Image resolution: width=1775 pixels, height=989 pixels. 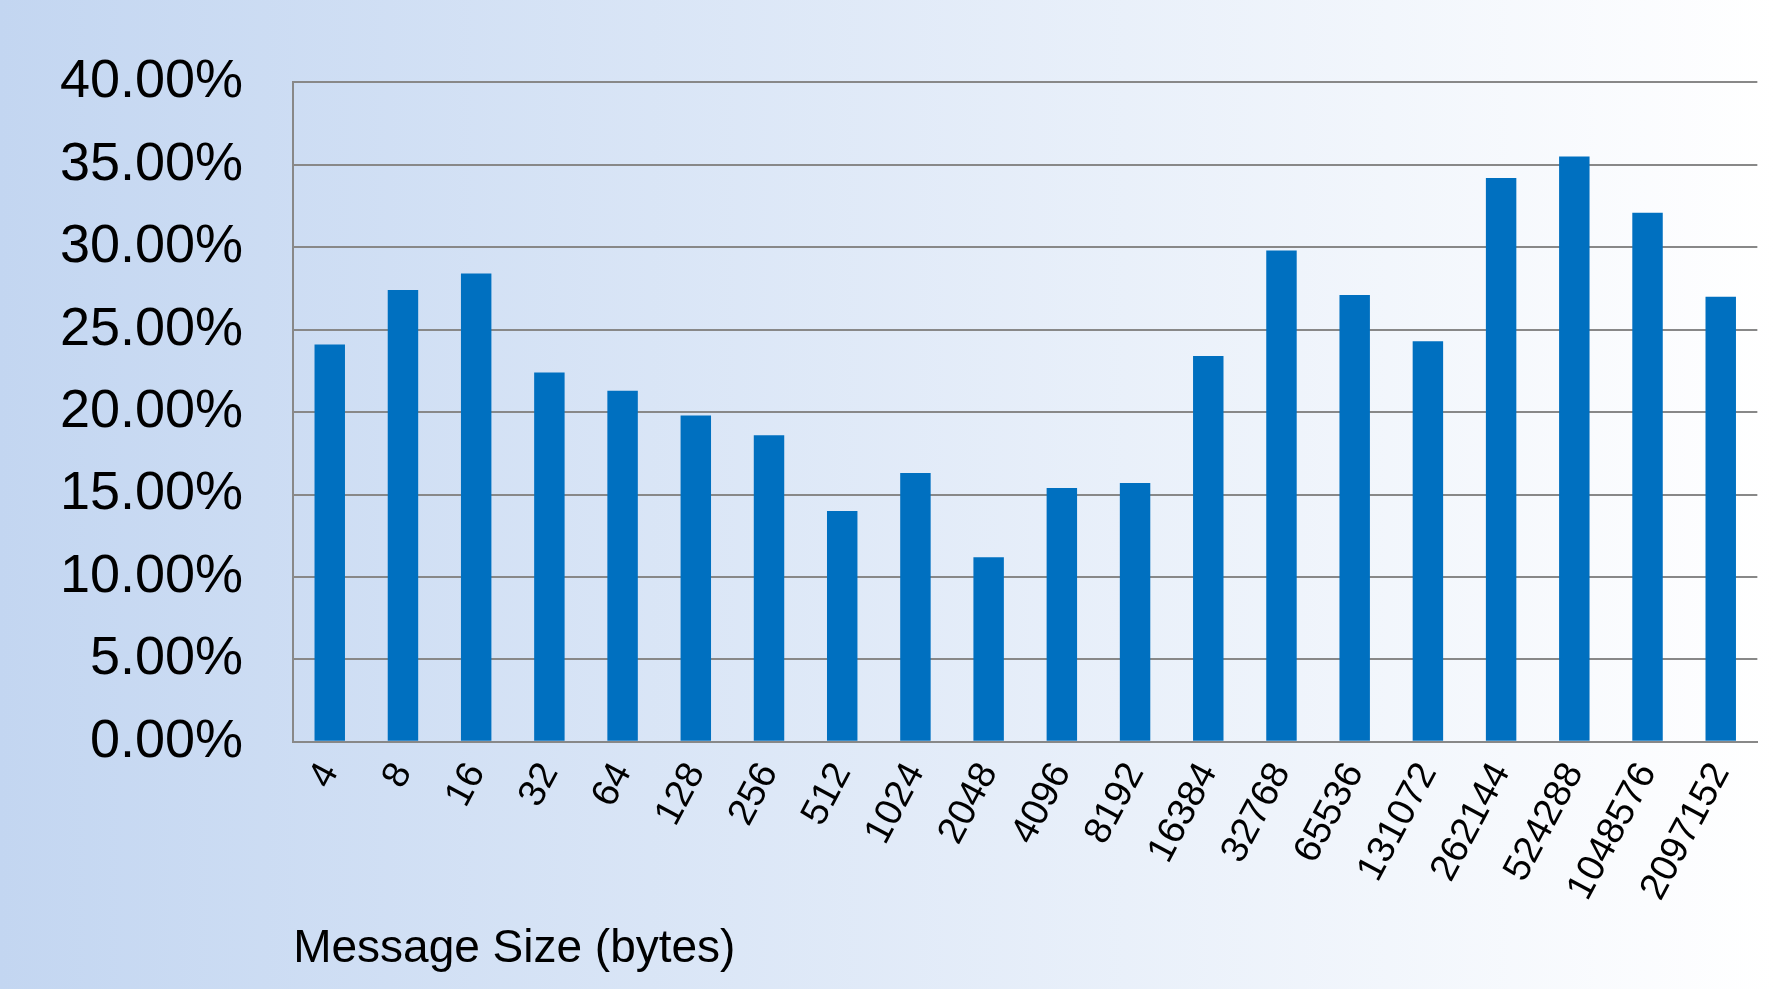 What do you see at coordinates (323, 774) in the screenshot?
I see `x-tick-label: 4` at bounding box center [323, 774].